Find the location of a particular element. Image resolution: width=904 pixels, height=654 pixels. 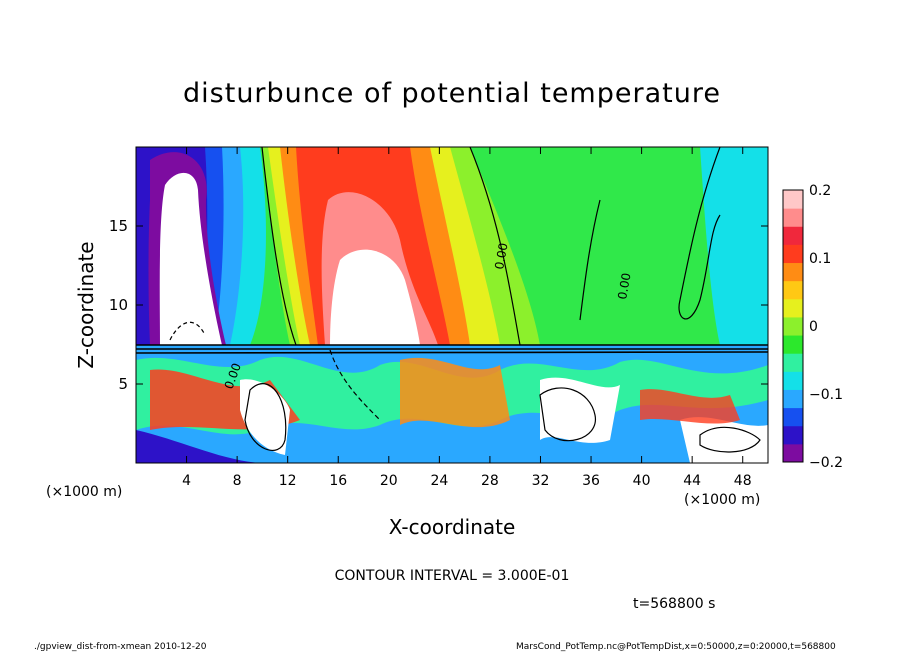

x-tick-label: 12 is located at coordinates (288, 481).